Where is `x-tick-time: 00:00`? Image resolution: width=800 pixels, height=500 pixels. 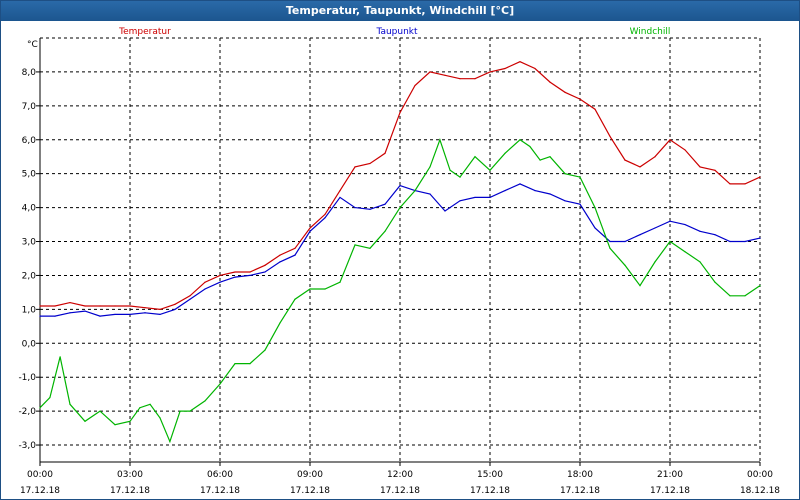
x-tick-time: 00:00 is located at coordinates (40, 475).